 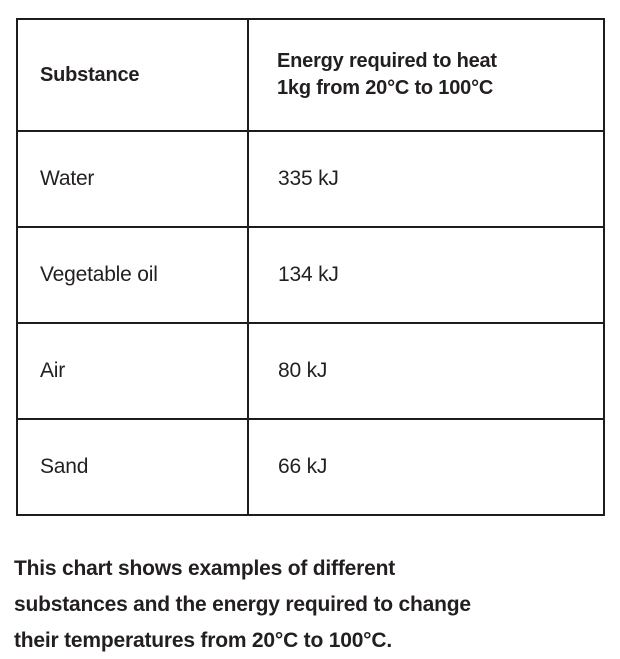 I want to click on substance-cell: Sand, so click(x=132, y=467).